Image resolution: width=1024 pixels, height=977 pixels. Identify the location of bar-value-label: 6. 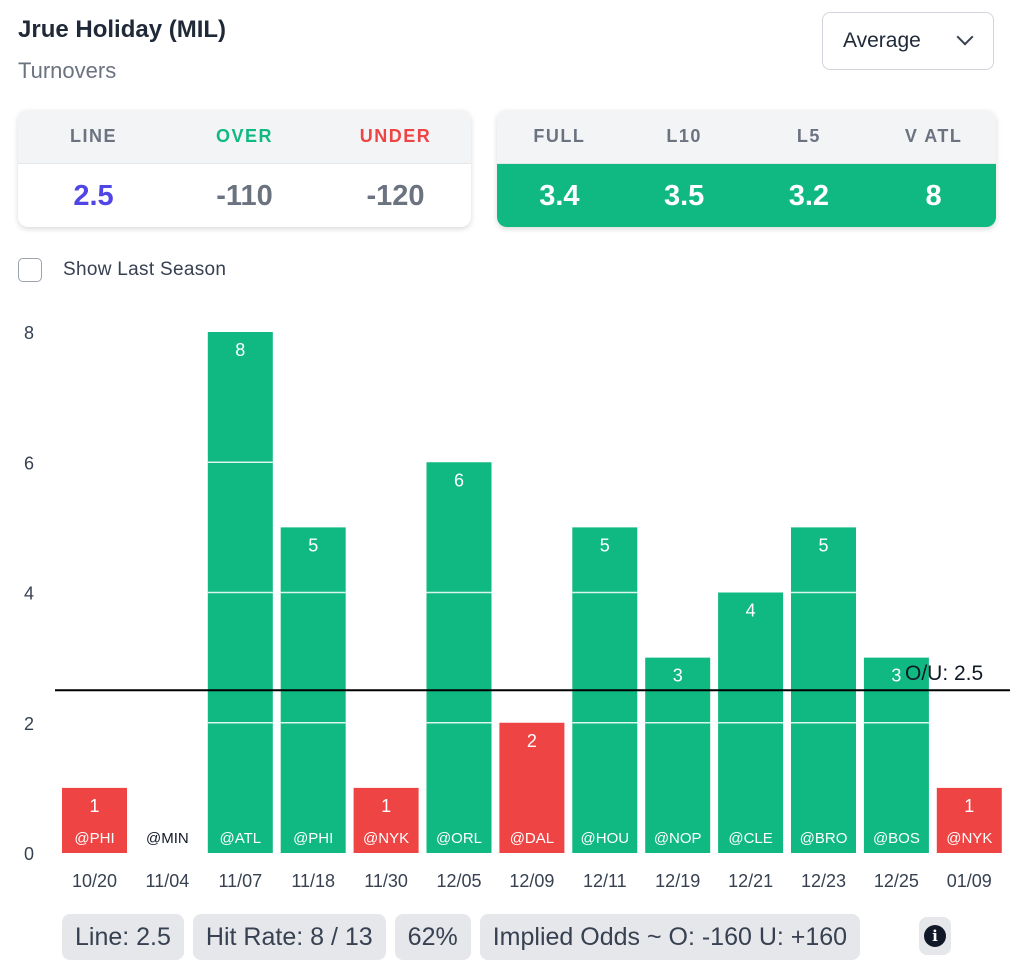
(459, 480).